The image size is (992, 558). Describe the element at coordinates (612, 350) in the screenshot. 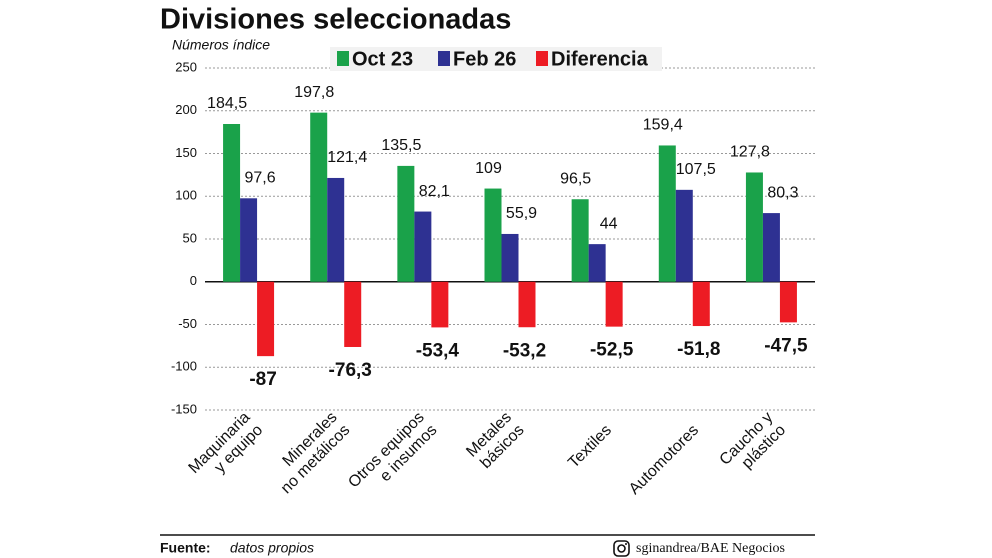

I see `value-label: -52,5` at that location.